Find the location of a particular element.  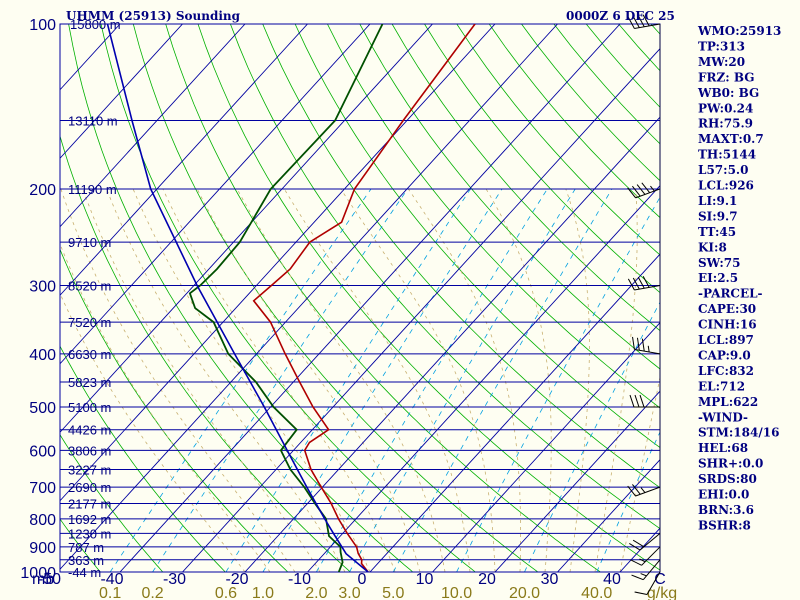

temperature-tick-label: 10 is located at coordinates (425, 579).